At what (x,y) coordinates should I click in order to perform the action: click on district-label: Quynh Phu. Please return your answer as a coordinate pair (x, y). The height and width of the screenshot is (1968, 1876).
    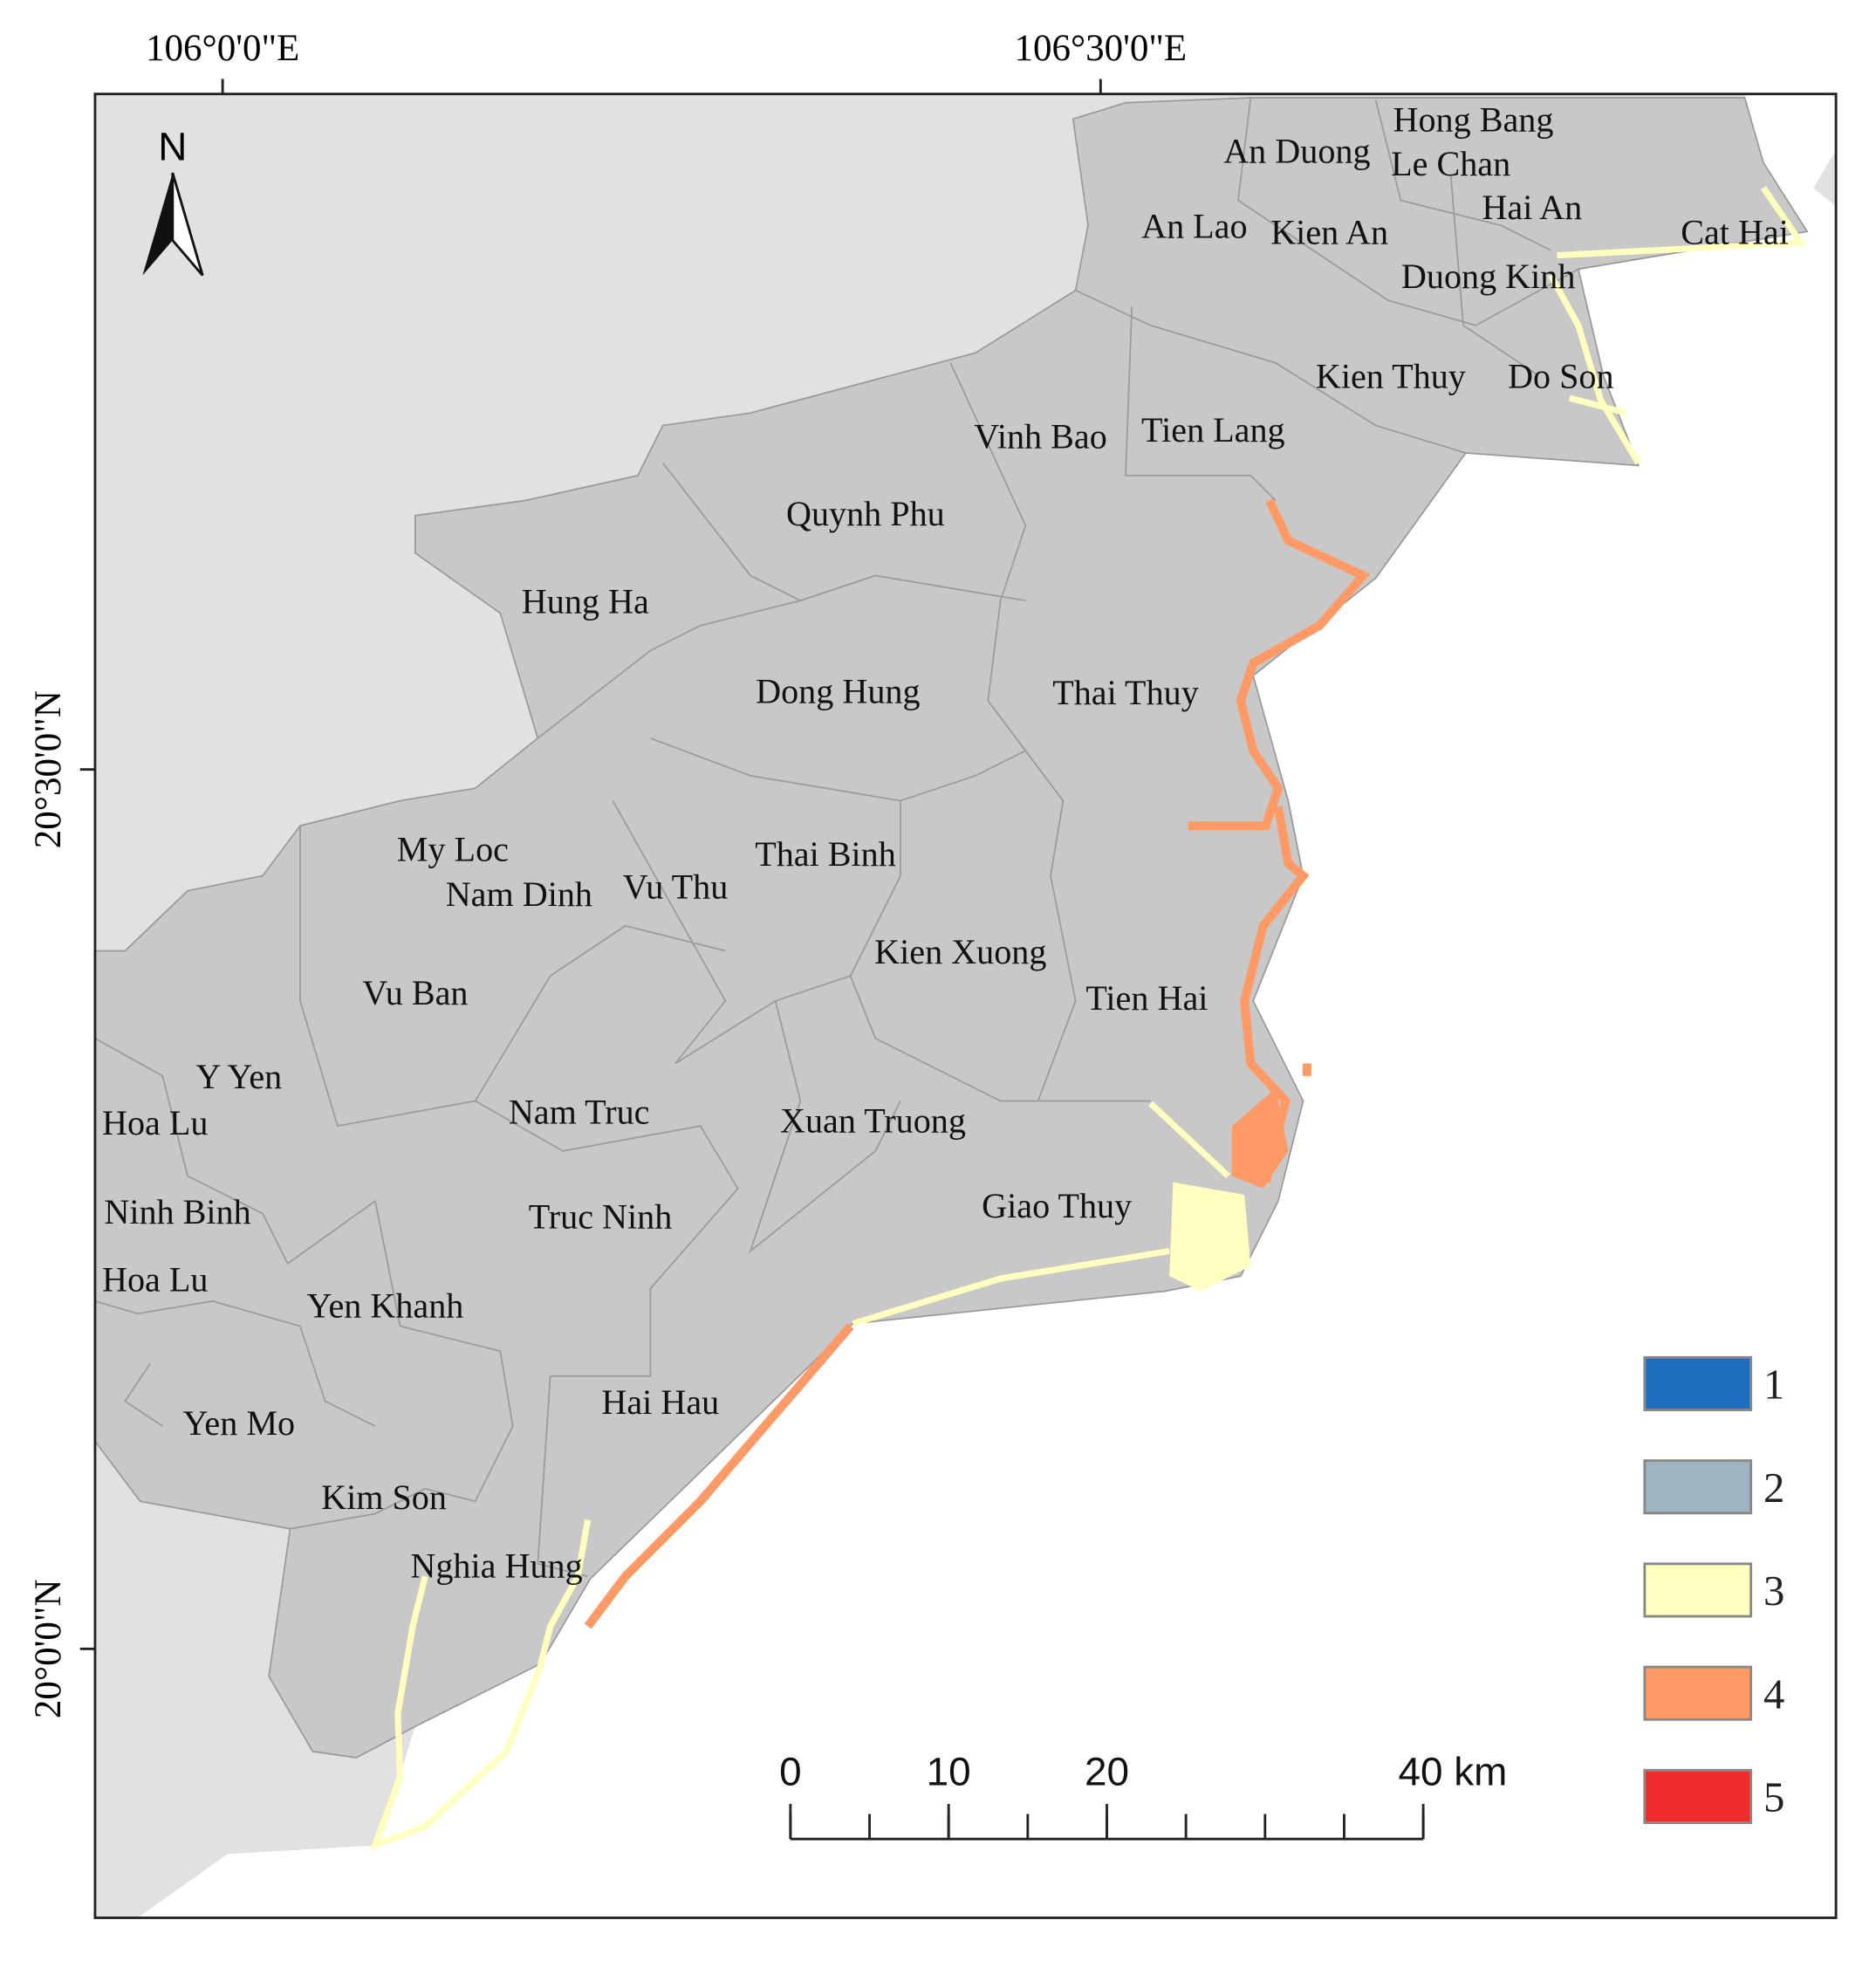
    Looking at the image, I should click on (865, 513).